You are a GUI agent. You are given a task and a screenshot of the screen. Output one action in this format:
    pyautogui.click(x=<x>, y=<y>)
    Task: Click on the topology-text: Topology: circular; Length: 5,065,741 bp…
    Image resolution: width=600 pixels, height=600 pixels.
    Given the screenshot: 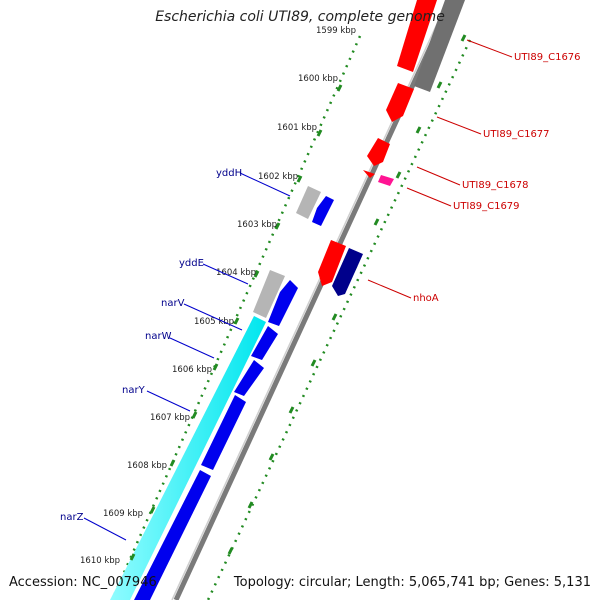 What is the action you would take?
    pyautogui.click(x=412, y=582)
    